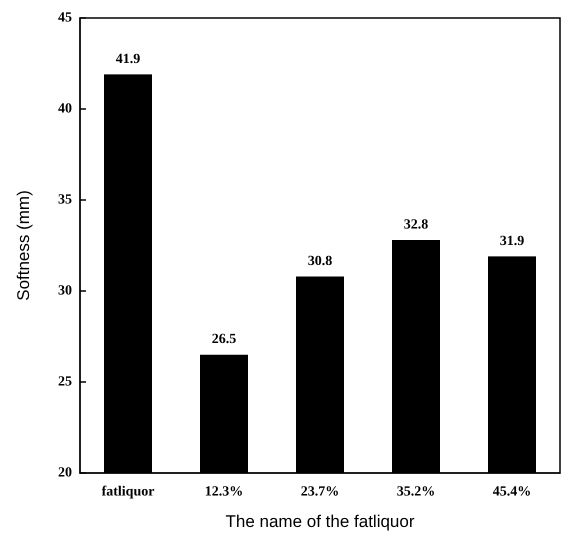 This screenshot has height=546, width=573. Describe the element at coordinates (65, 109) in the screenshot. I see `y-tick-label: 40` at that location.